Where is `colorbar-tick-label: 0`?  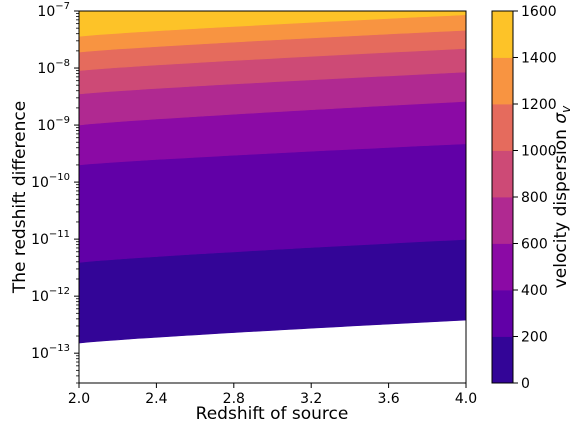 colorbar-tick-label: 0 is located at coordinates (525, 384).